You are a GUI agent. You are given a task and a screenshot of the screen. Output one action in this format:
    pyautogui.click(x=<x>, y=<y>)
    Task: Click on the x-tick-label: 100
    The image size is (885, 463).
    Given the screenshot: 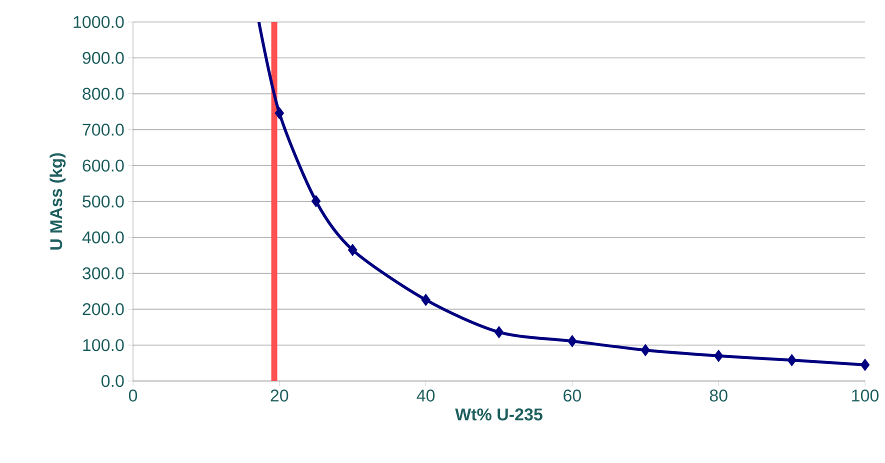 What is the action you would take?
    pyautogui.click(x=865, y=396)
    